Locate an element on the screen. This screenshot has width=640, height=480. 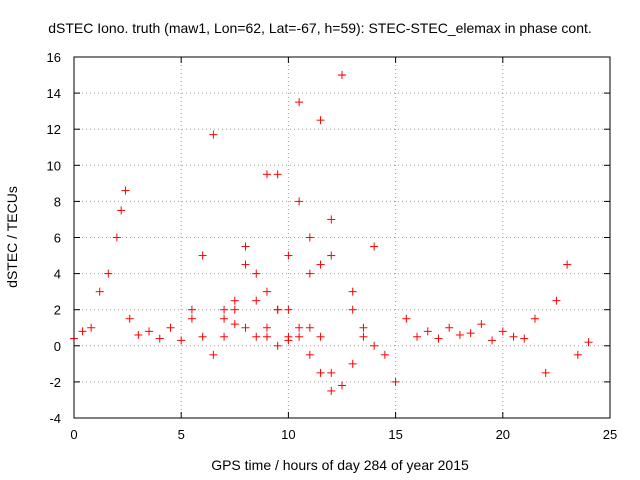
y-tick-label: 12 is located at coordinates (54, 129).